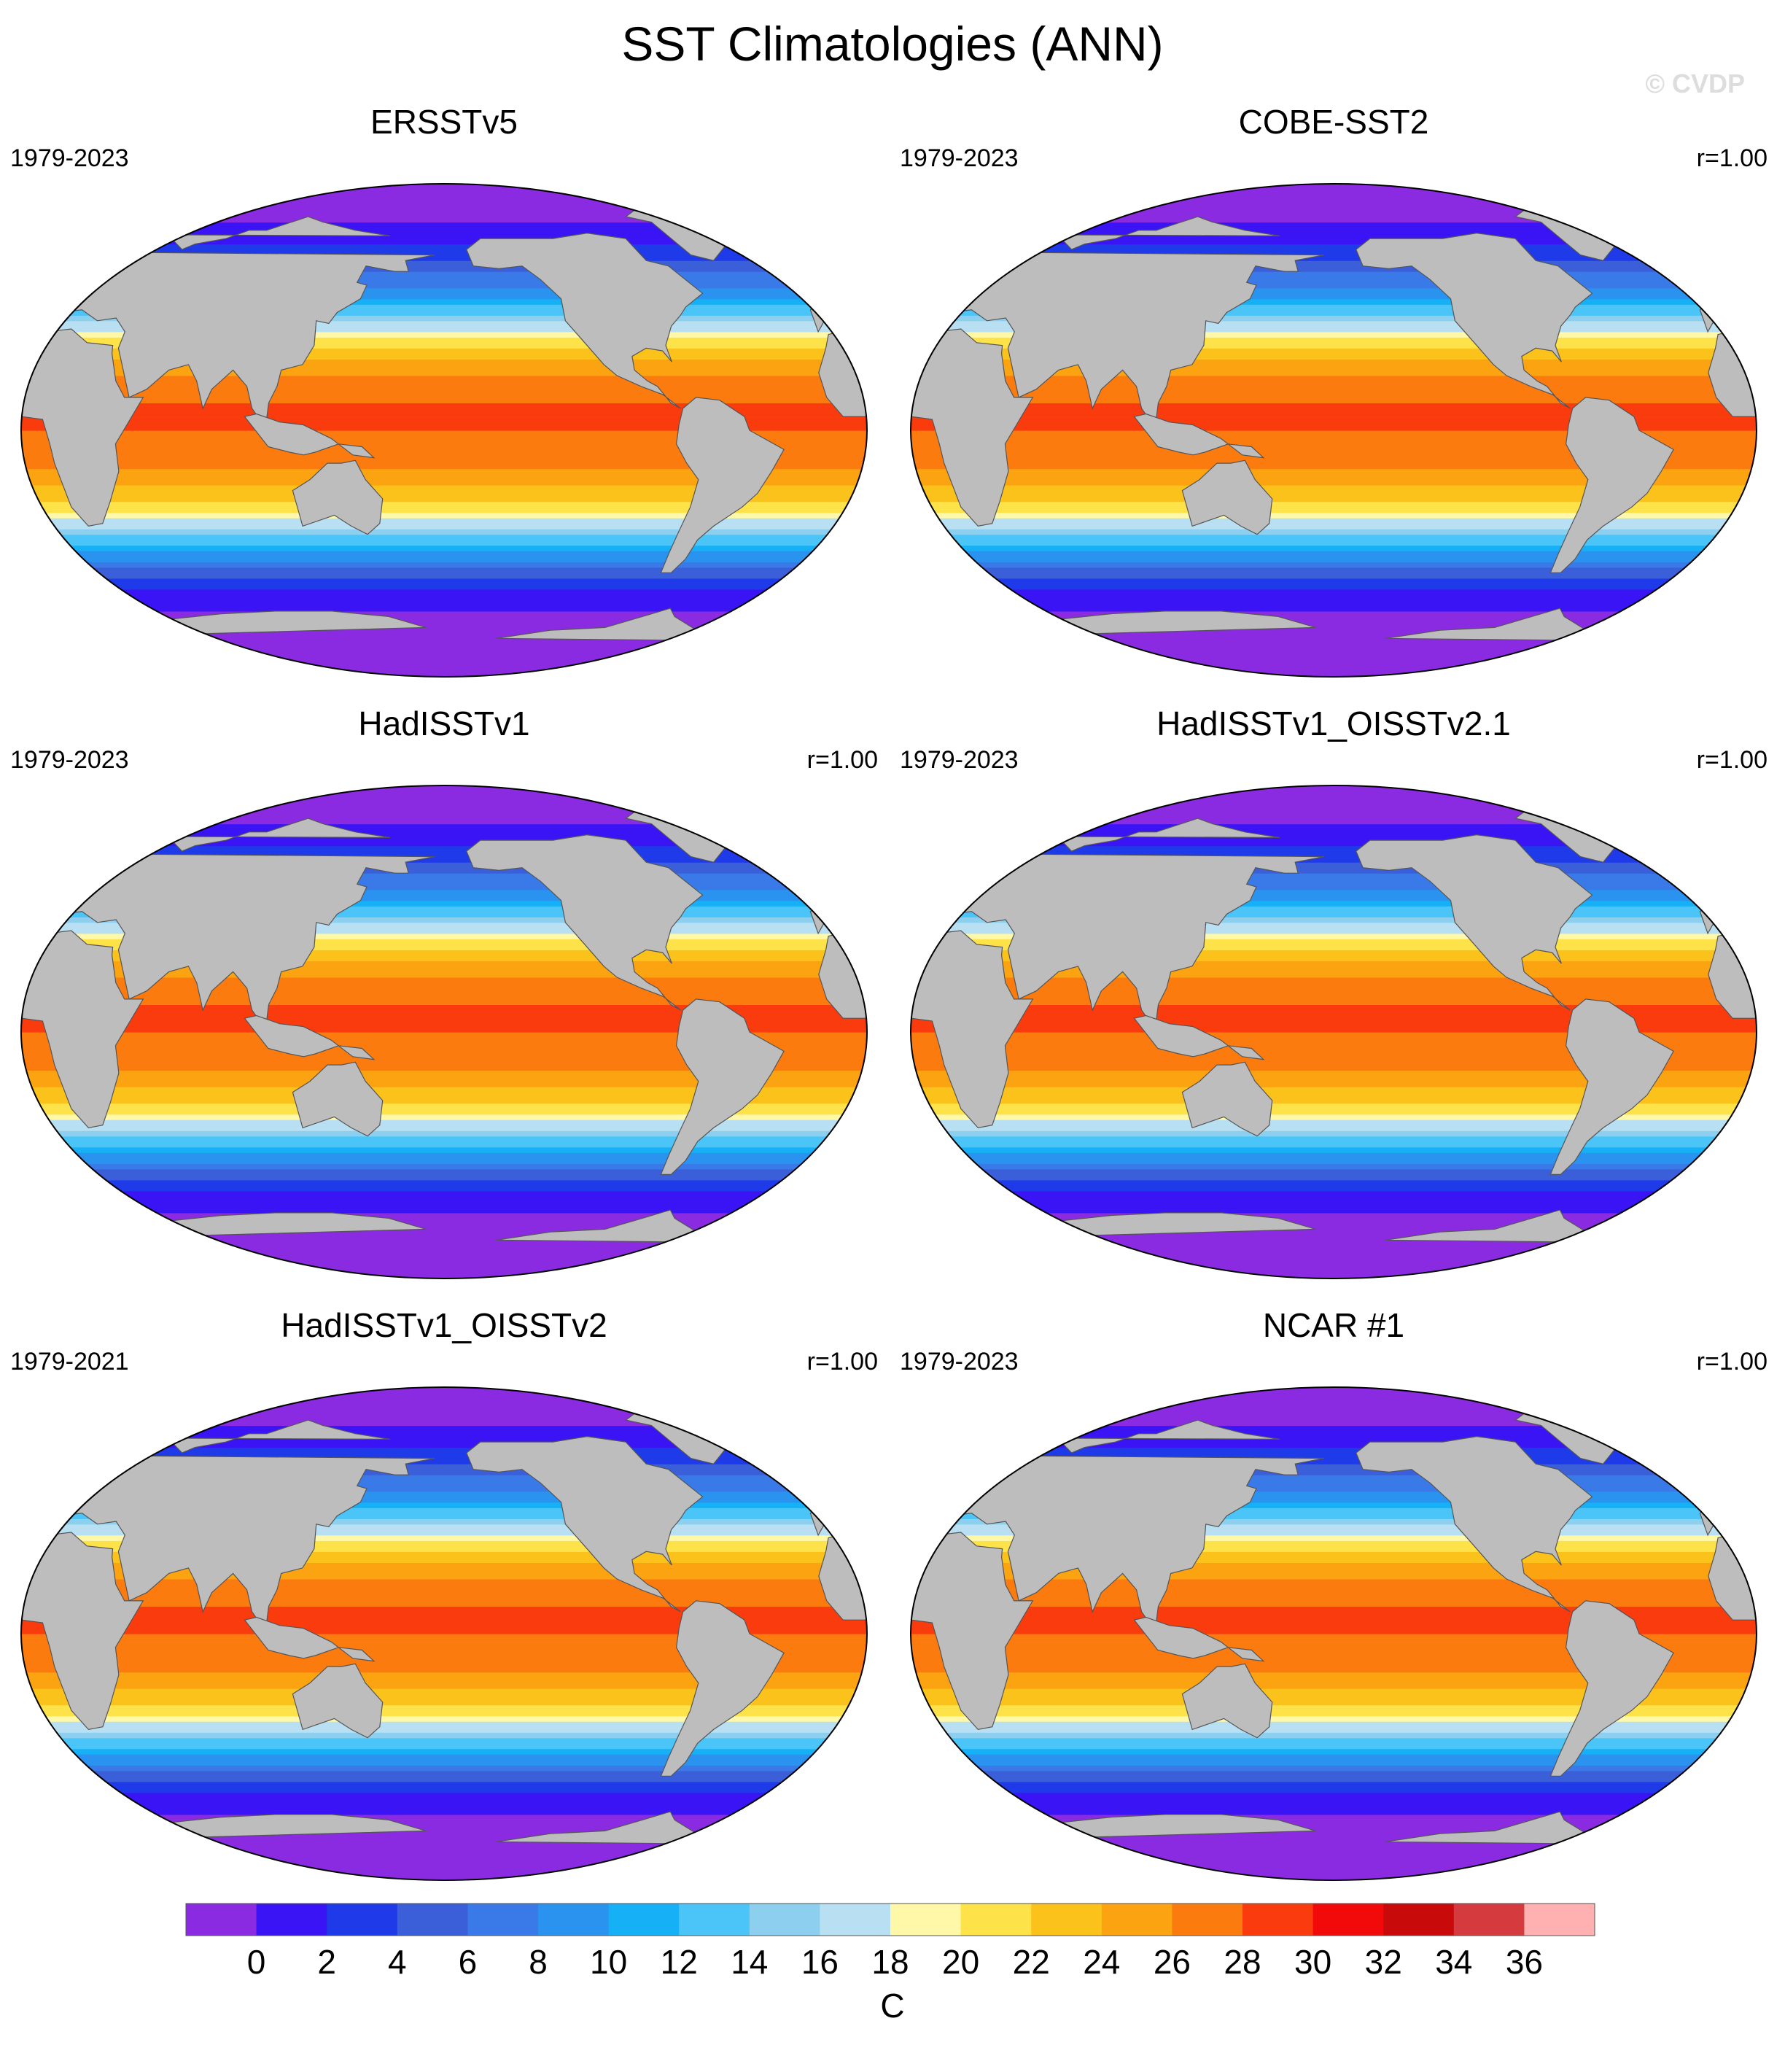 This screenshot has height=2072, width=1785. Describe the element at coordinates (842, 760) in the screenshot. I see `correlation-label: r=1.00` at that location.